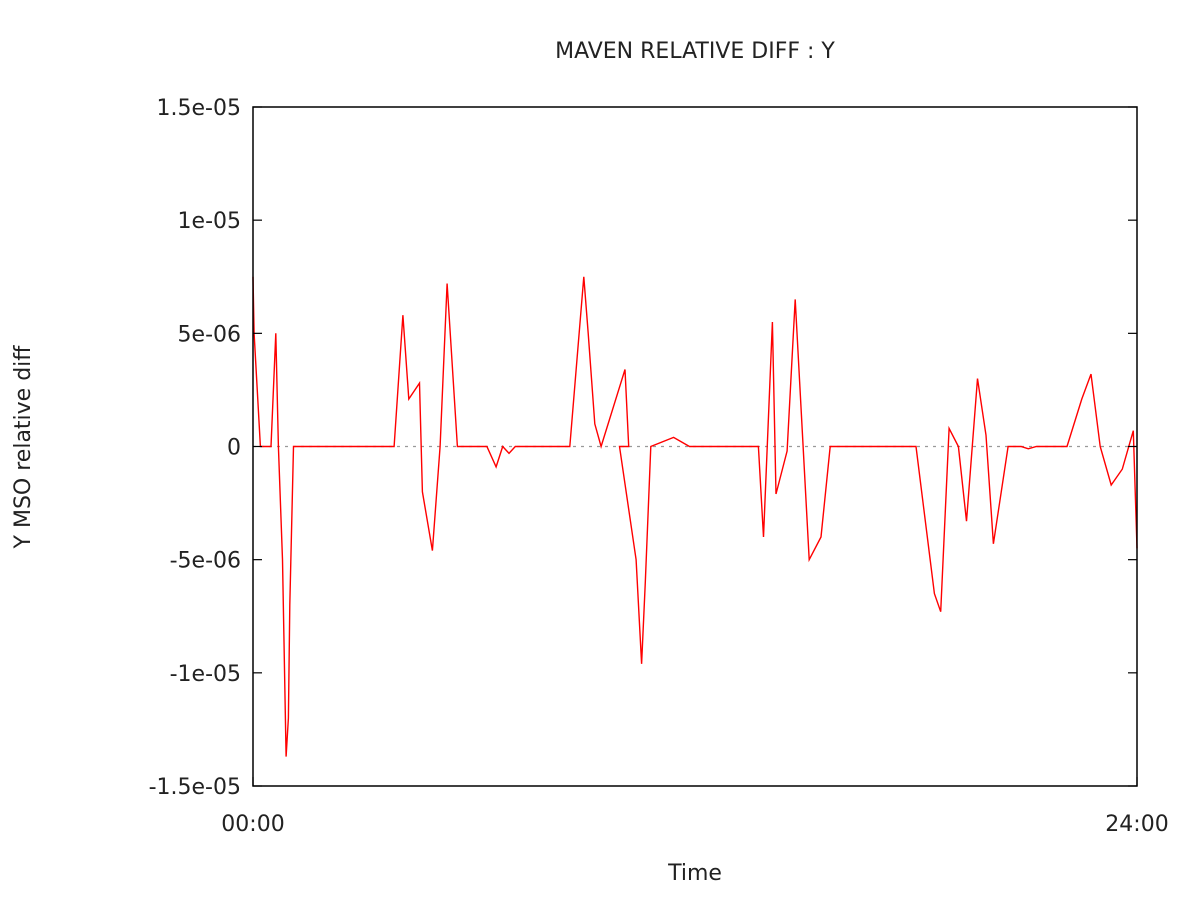  Describe the element at coordinates (195, 787) in the screenshot. I see `y-tick-label: -1.5e-05` at that location.